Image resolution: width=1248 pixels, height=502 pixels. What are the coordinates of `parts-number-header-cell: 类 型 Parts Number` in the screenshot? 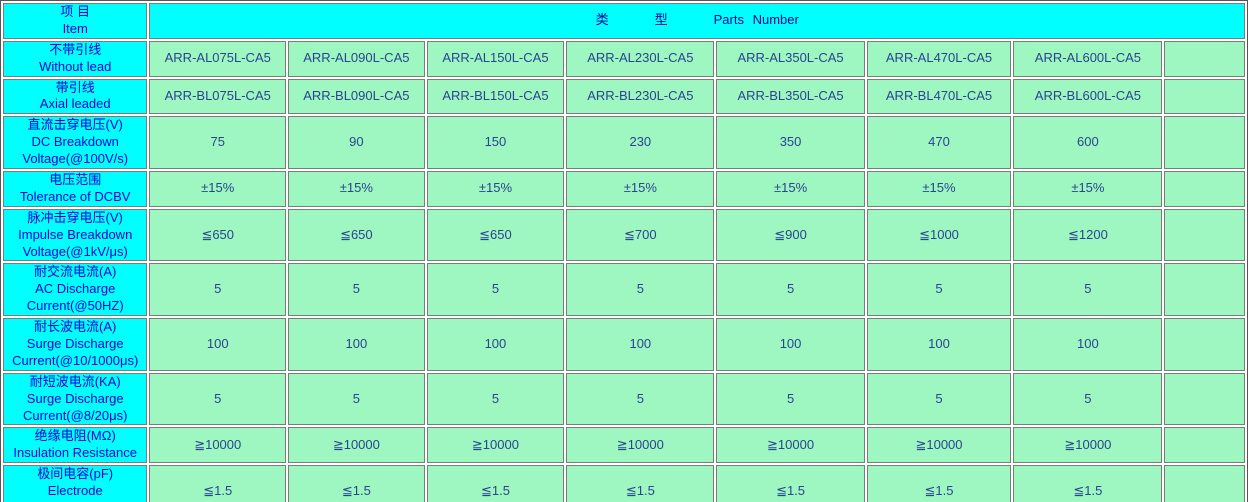 It's located at (697, 21).